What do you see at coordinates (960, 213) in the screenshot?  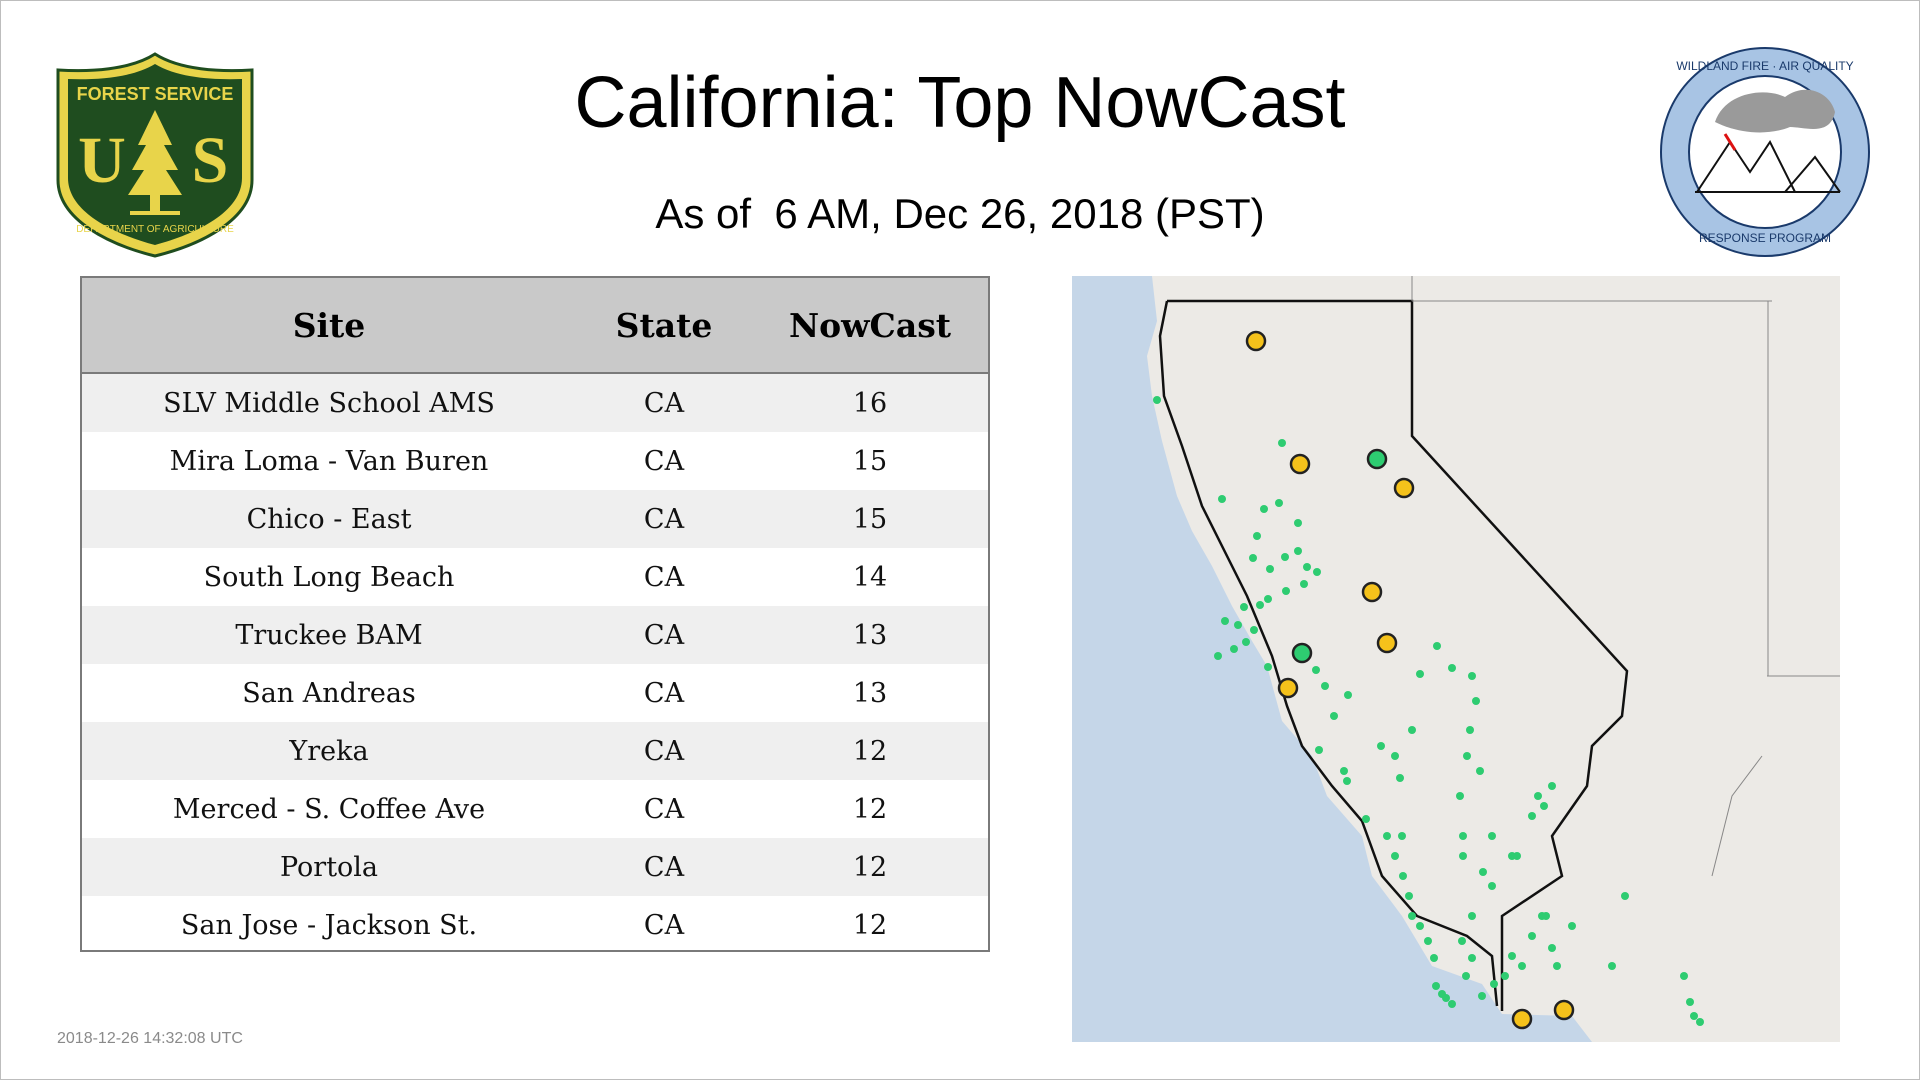 I see `page-subtitle: As of 6 AM, Dec 26, 2018 (PST)` at bounding box center [960, 213].